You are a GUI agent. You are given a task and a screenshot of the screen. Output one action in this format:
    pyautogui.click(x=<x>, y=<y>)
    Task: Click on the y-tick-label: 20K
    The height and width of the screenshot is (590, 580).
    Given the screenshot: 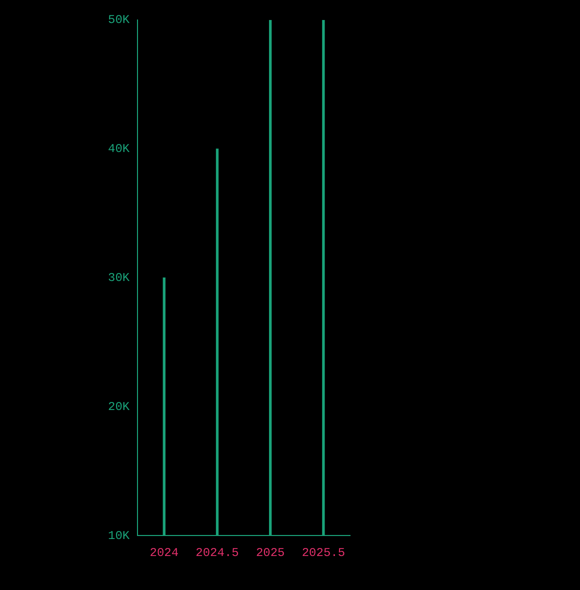 What is the action you would take?
    pyautogui.click(x=119, y=407)
    